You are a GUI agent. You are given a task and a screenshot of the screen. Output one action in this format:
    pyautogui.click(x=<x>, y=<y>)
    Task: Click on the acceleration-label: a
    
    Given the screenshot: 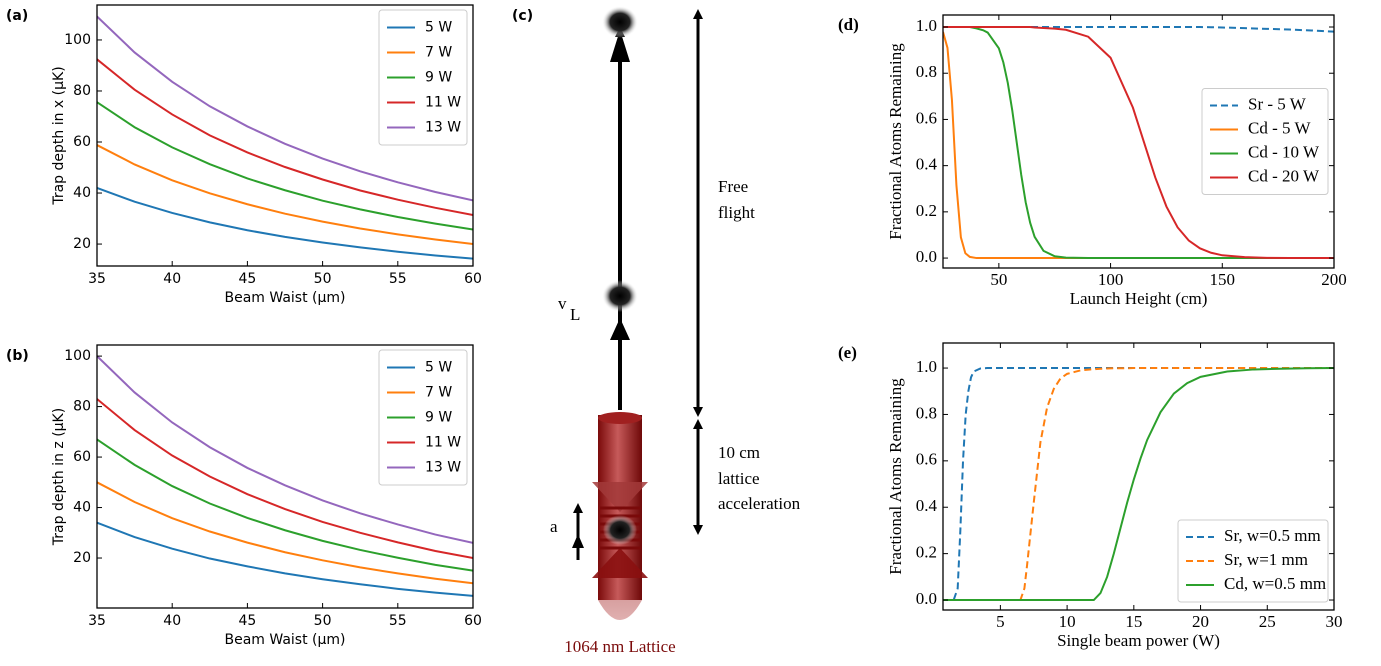 What is the action you would take?
    pyautogui.click(x=554, y=526)
    